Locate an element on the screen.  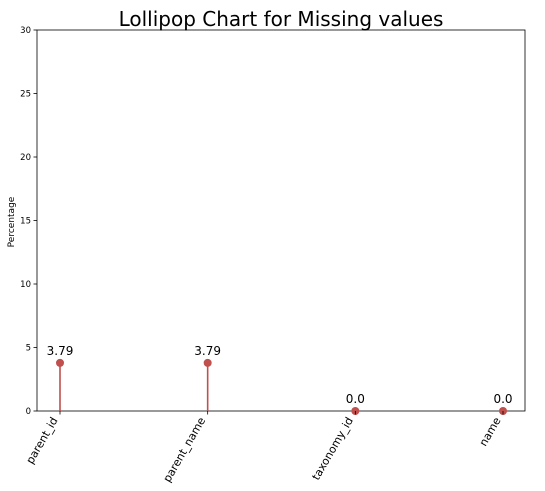
y-tick-label: 15 is located at coordinates (25, 222).